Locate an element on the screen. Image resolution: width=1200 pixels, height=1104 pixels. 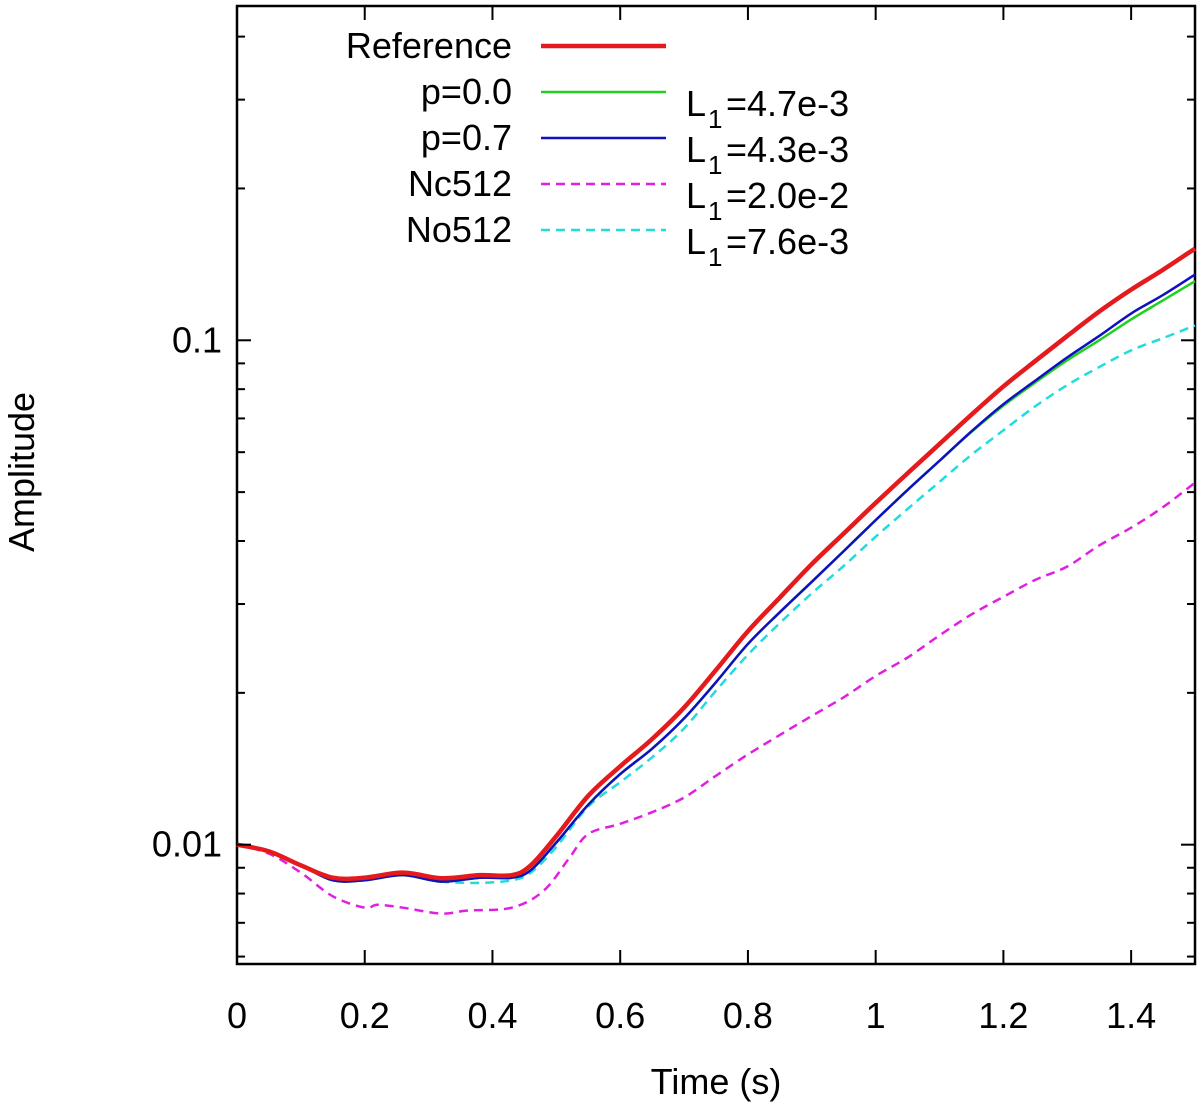
y-tick-label: 0.01 is located at coordinates (187, 844).